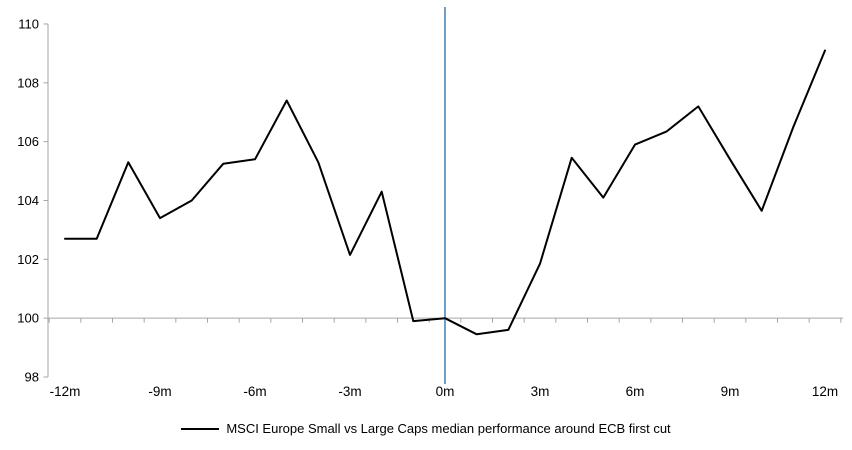 The image size is (852, 450). What do you see at coordinates (200, 428) in the screenshot?
I see `legend-line-swatch` at bounding box center [200, 428].